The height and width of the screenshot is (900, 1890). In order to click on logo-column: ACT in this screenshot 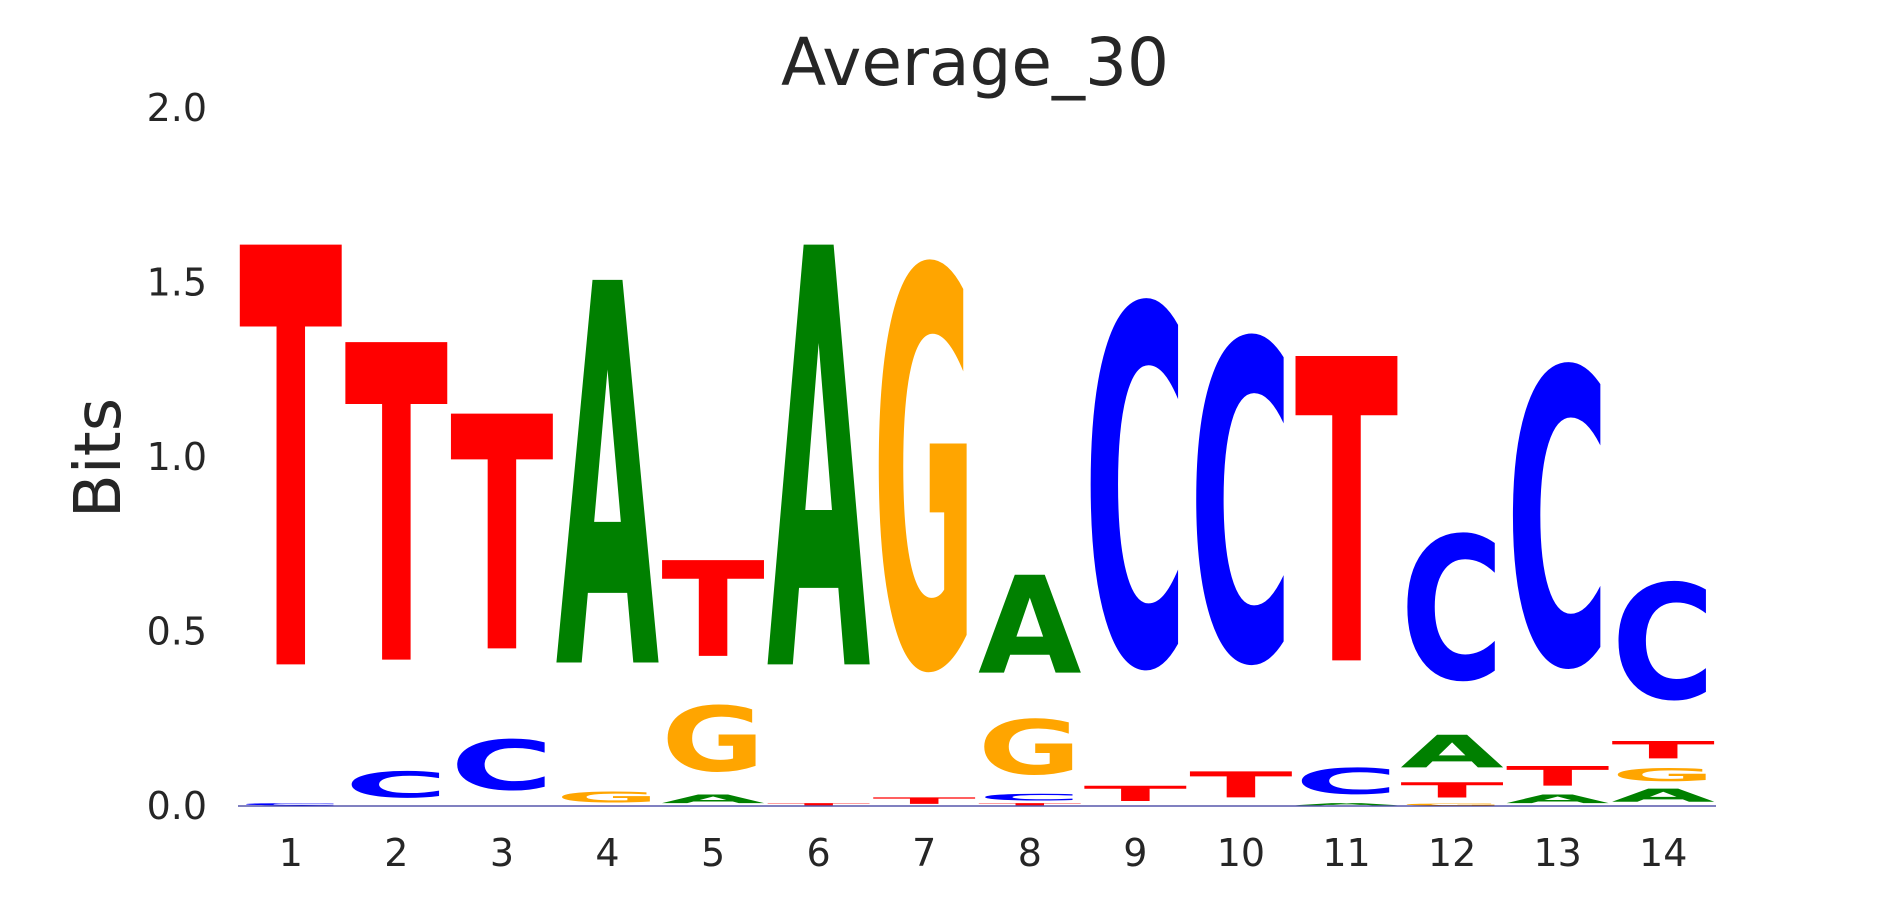, I will do `click(1347, 540)`.